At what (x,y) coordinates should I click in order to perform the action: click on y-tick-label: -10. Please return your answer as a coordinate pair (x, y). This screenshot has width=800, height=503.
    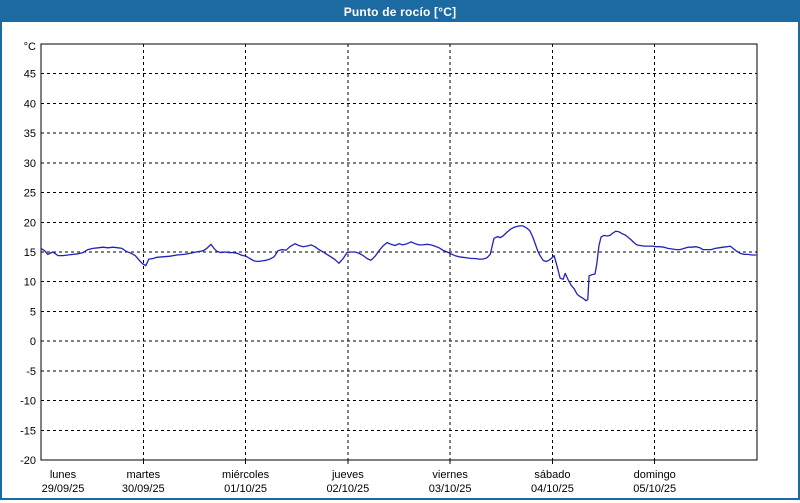
    Looking at the image, I should click on (28, 402).